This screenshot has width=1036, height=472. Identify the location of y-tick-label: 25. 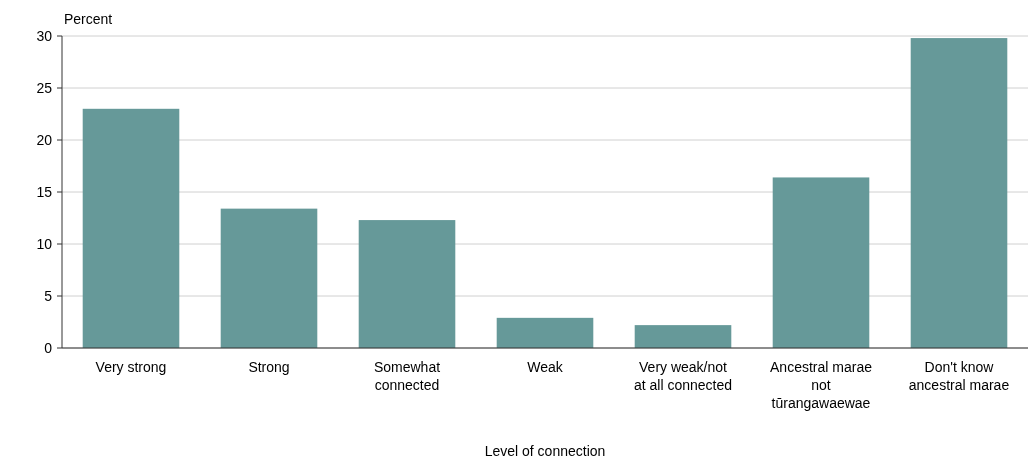
(44, 87).